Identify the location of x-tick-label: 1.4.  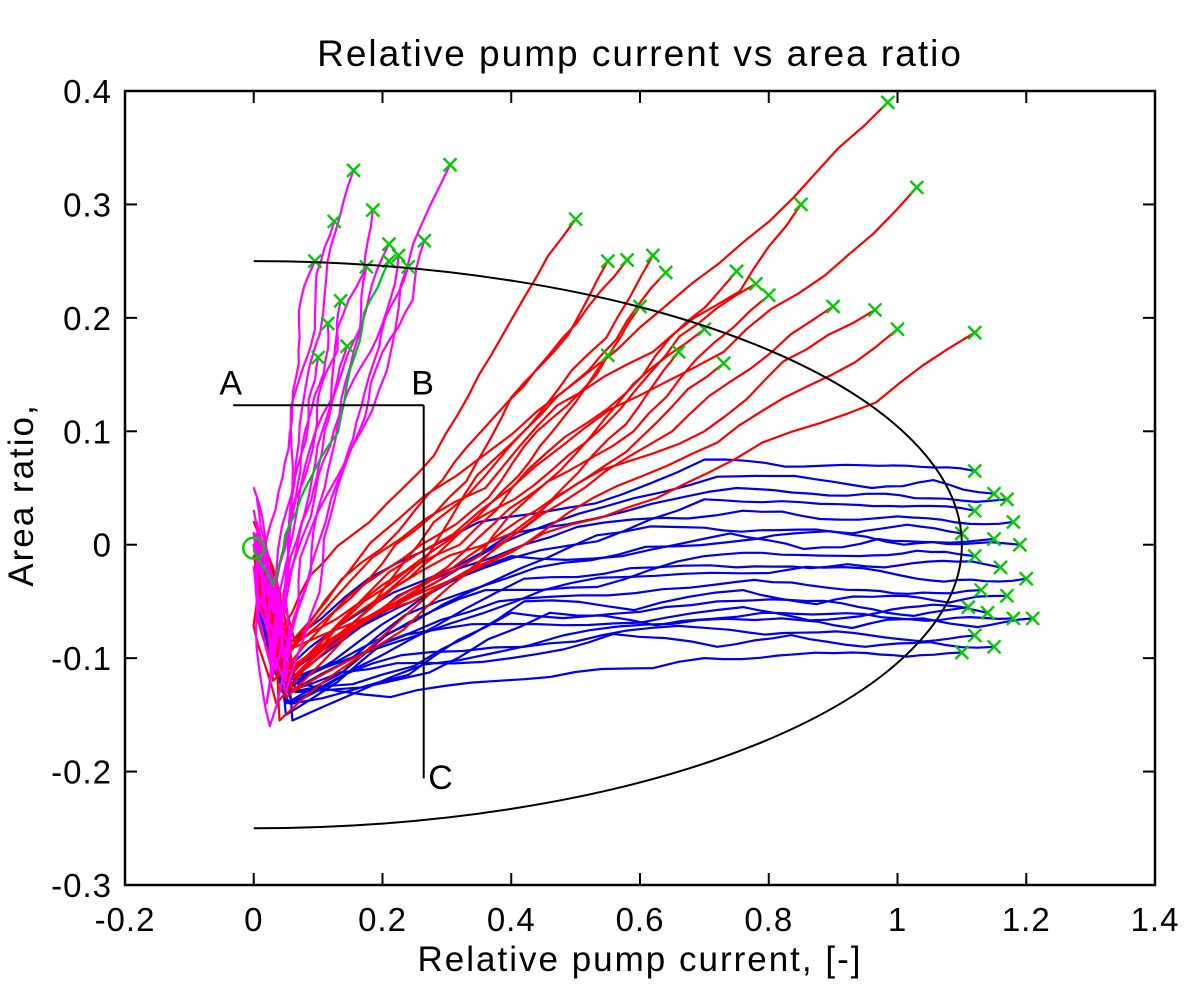
(1155, 919).